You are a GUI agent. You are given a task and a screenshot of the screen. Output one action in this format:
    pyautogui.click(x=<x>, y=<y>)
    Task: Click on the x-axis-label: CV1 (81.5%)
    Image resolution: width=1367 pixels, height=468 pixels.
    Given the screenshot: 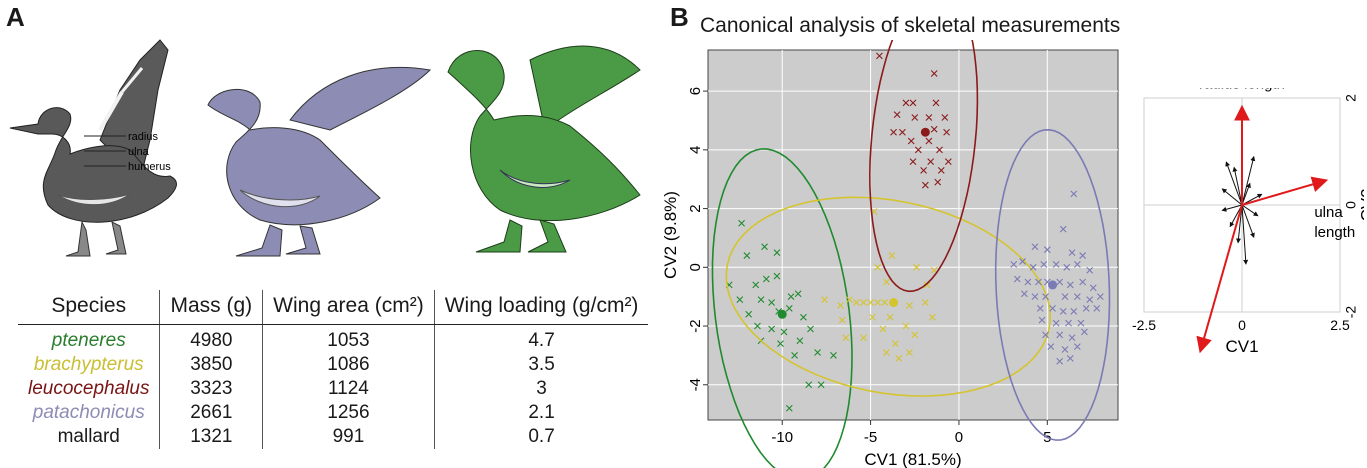 What is the action you would take?
    pyautogui.click(x=912, y=459)
    